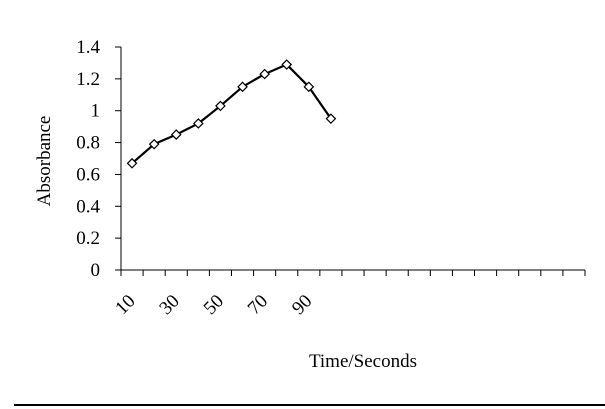 The height and width of the screenshot is (409, 605). I want to click on bottom-rule, so click(309, 405).